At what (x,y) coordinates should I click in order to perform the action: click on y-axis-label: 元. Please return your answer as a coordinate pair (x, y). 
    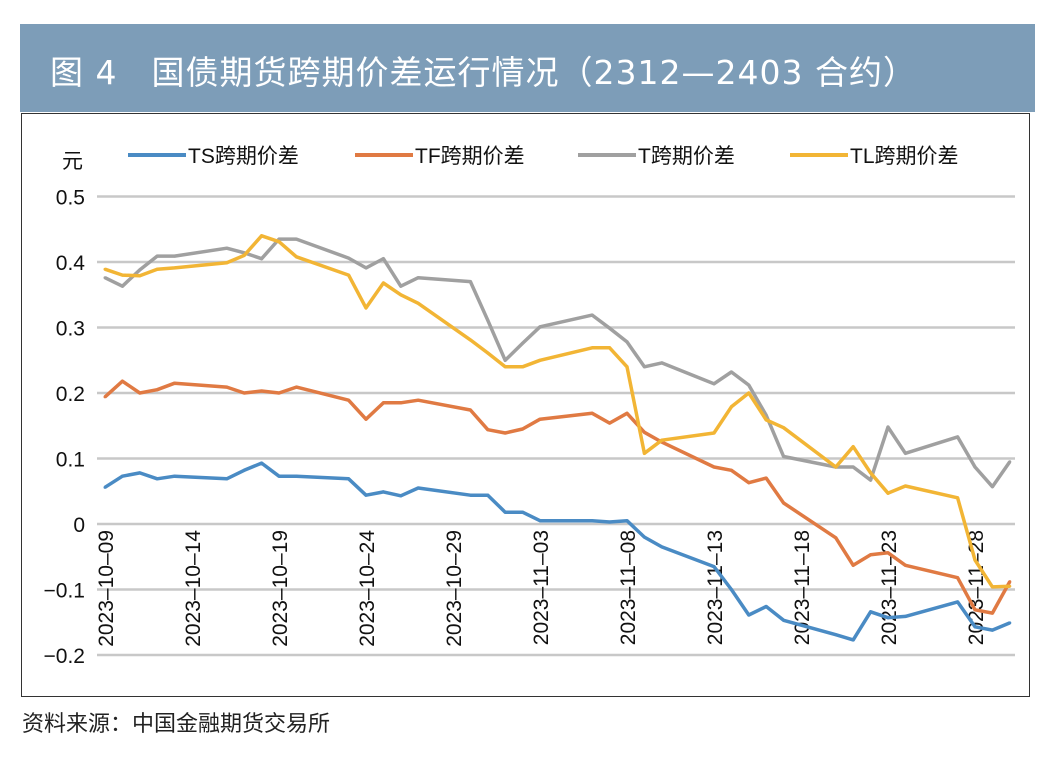
    Looking at the image, I should click on (72, 161).